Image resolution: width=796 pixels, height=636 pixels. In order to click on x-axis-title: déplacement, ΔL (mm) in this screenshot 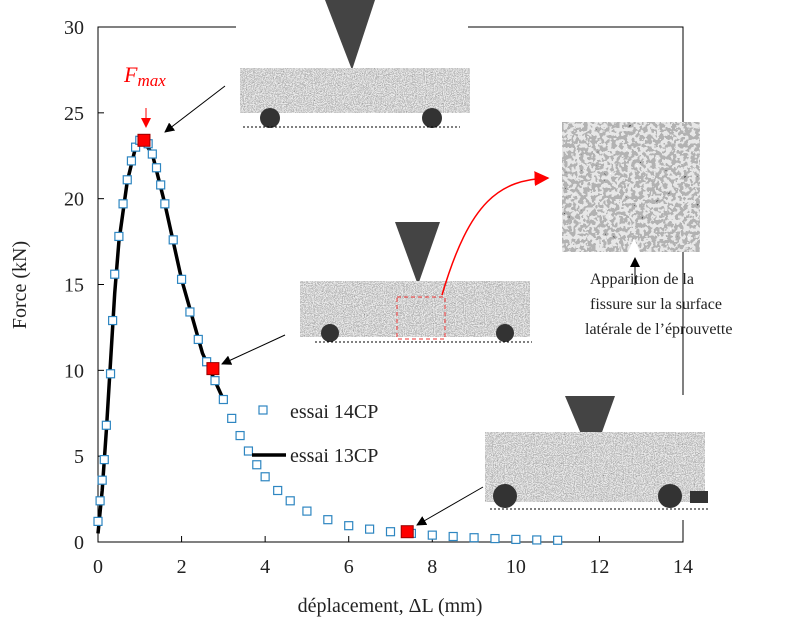, I will do `click(390, 606)`.